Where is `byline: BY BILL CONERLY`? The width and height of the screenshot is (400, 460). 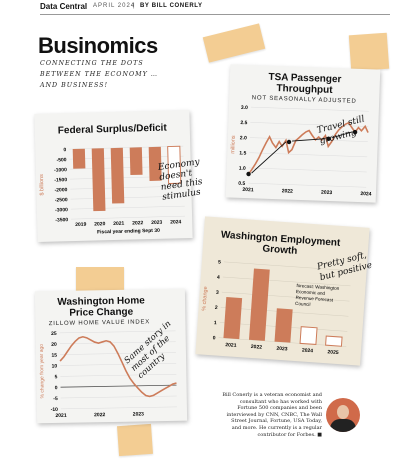
byline: BY BILL CONERLY is located at coordinates (171, 6).